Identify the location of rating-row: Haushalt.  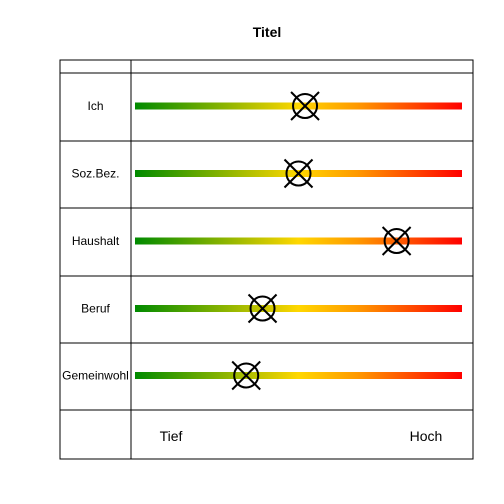
(267, 241).